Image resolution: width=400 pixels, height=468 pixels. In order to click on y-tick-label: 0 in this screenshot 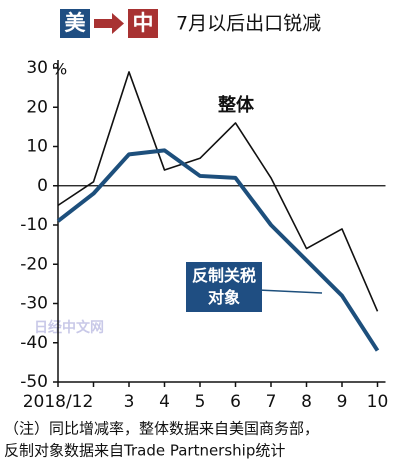, I will do `click(42, 186)`.